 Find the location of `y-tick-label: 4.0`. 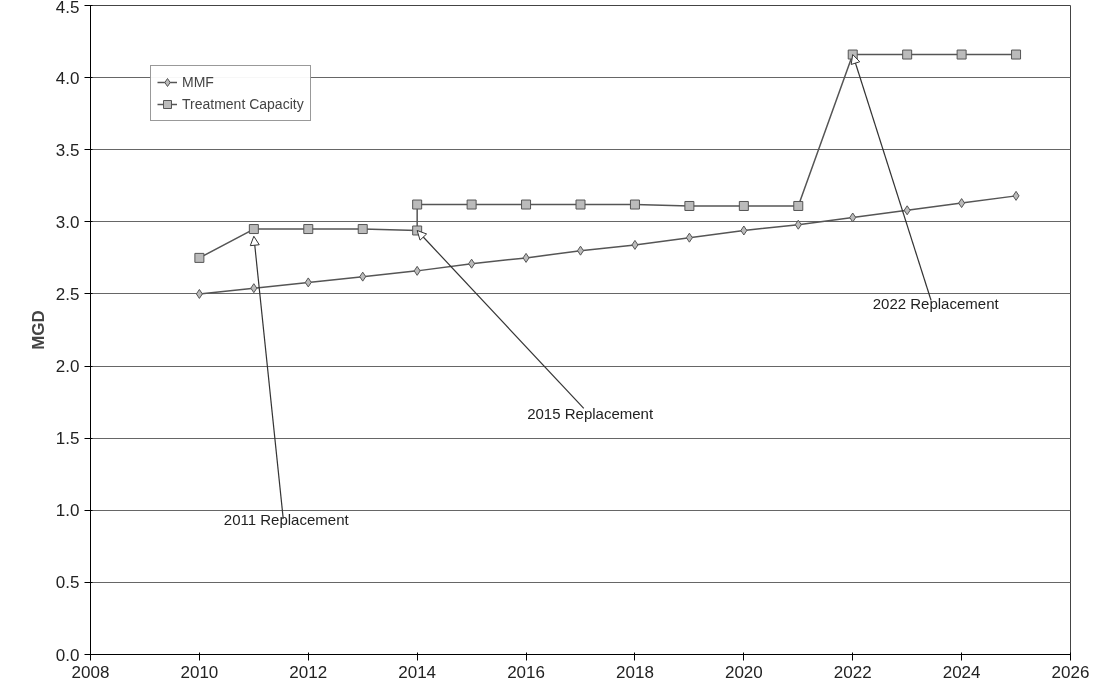

y-tick-label: 4.0 is located at coordinates (67, 78).